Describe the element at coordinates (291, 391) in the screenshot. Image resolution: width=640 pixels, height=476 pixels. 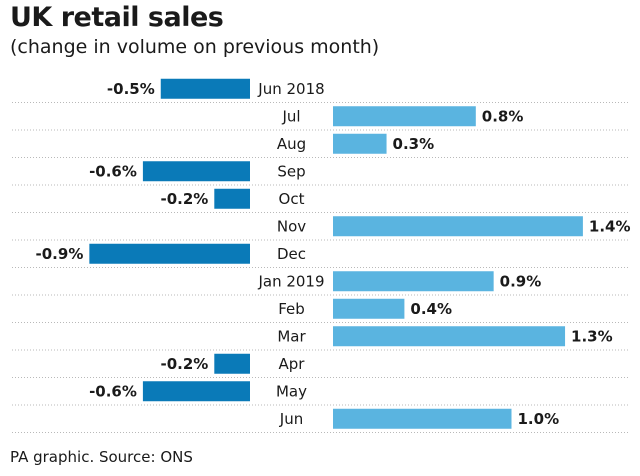
I see `category-label: May` at that location.